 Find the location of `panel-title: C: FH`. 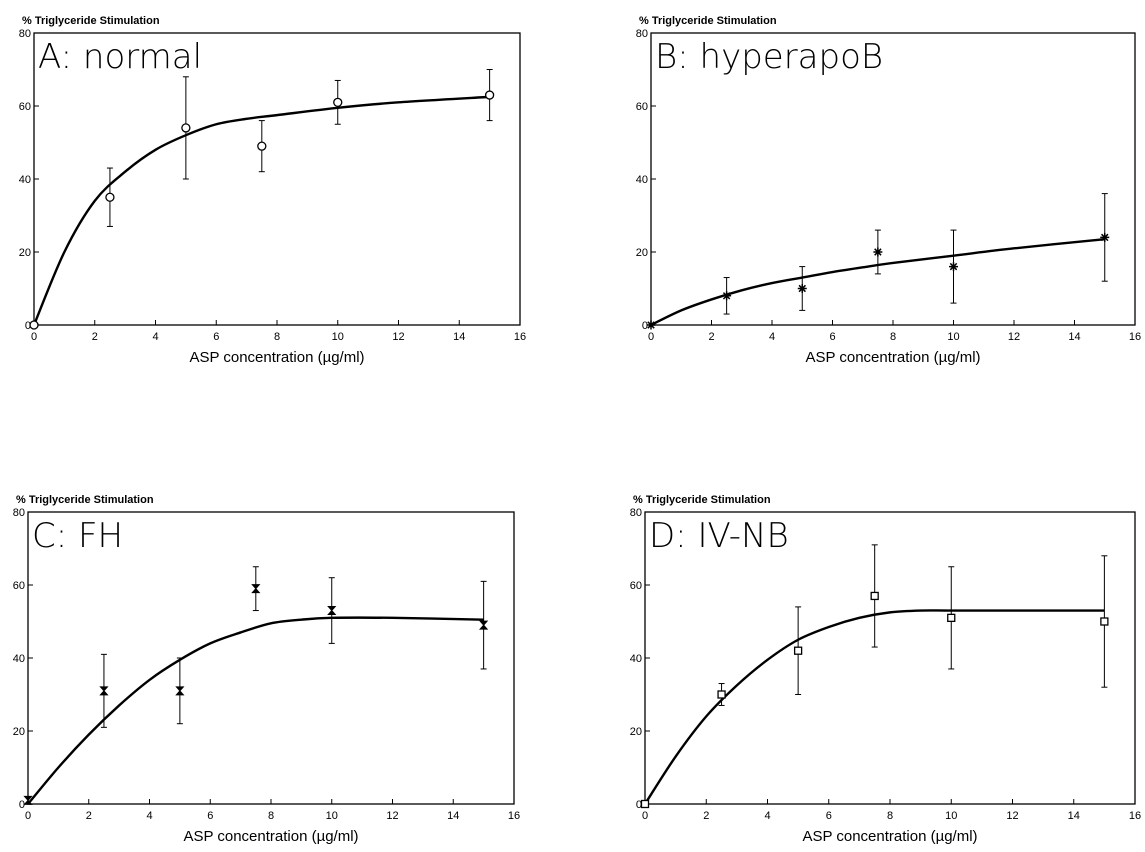

panel-title: C: FH is located at coordinates (77, 536).